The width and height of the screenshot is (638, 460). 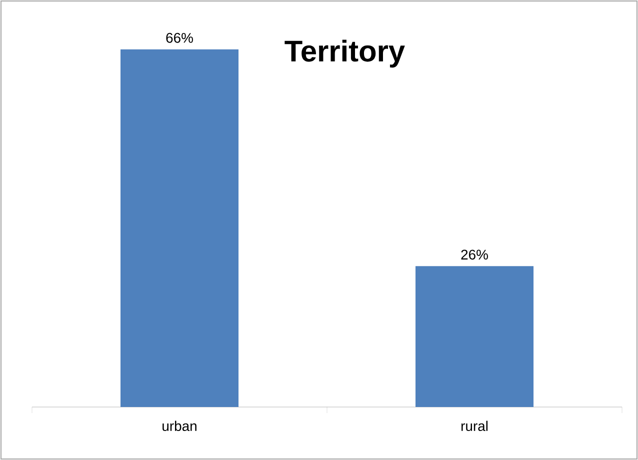 What do you see at coordinates (179, 426) in the screenshot?
I see `x-tick-label: urban` at bounding box center [179, 426].